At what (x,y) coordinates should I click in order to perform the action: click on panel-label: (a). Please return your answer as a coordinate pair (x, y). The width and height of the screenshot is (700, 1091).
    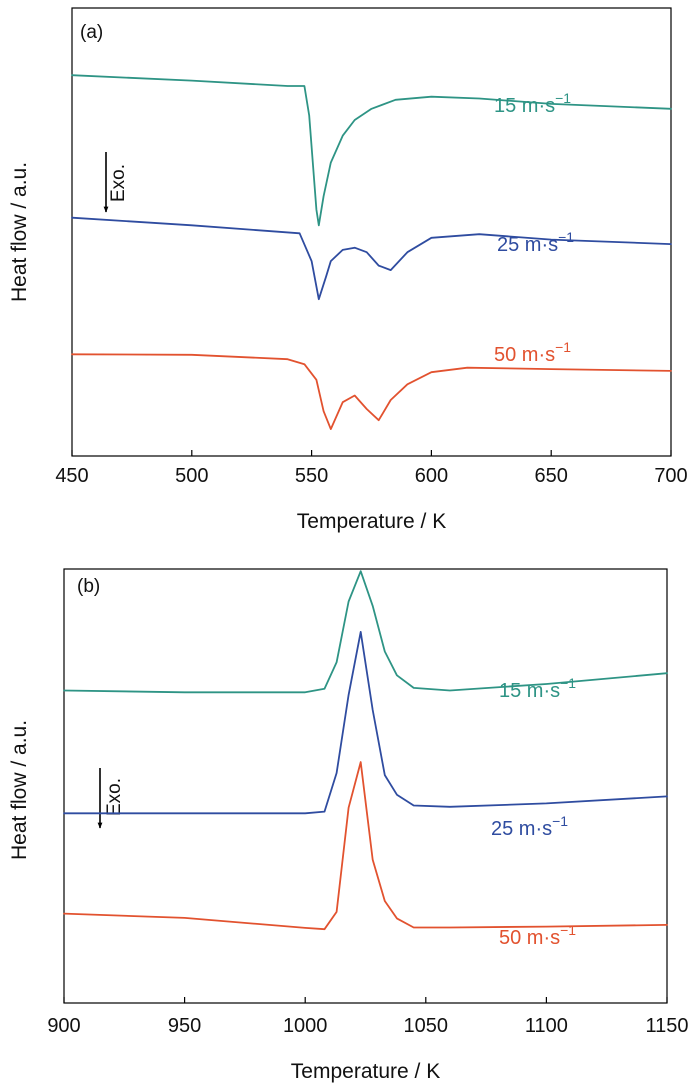
    Looking at the image, I should click on (91, 32).